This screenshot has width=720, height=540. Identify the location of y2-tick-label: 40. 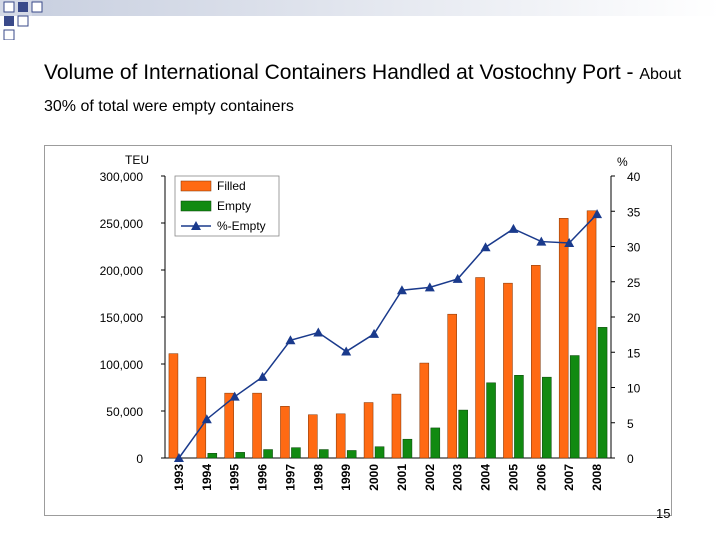
(634, 177).